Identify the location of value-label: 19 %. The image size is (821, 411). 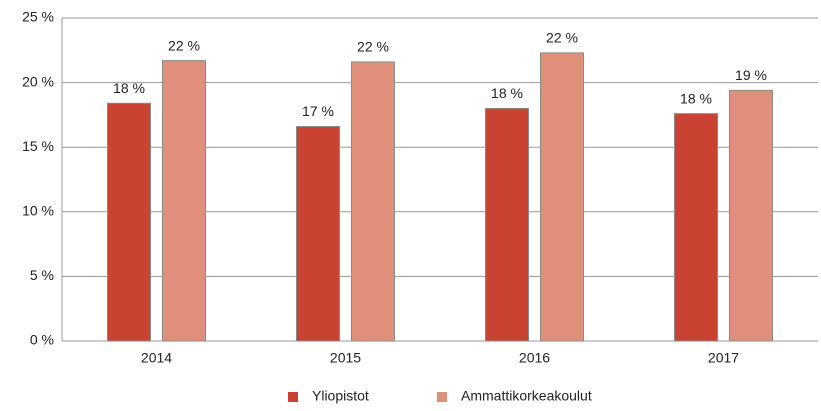
(751, 75).